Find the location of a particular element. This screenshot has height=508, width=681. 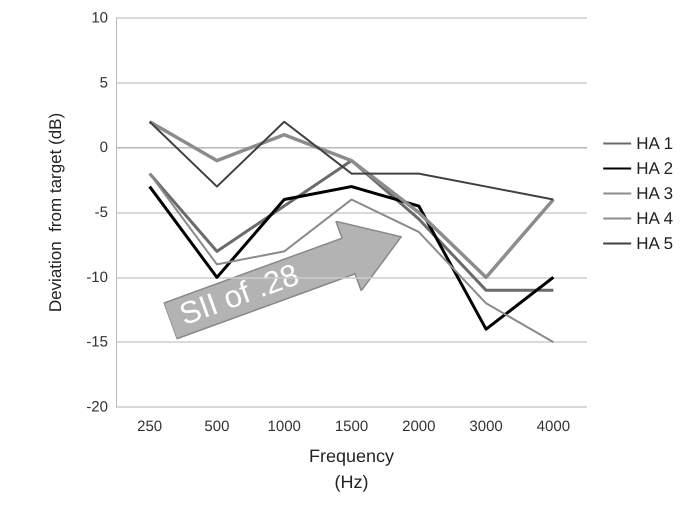

y-tick-label: -20 is located at coordinates (97, 407).